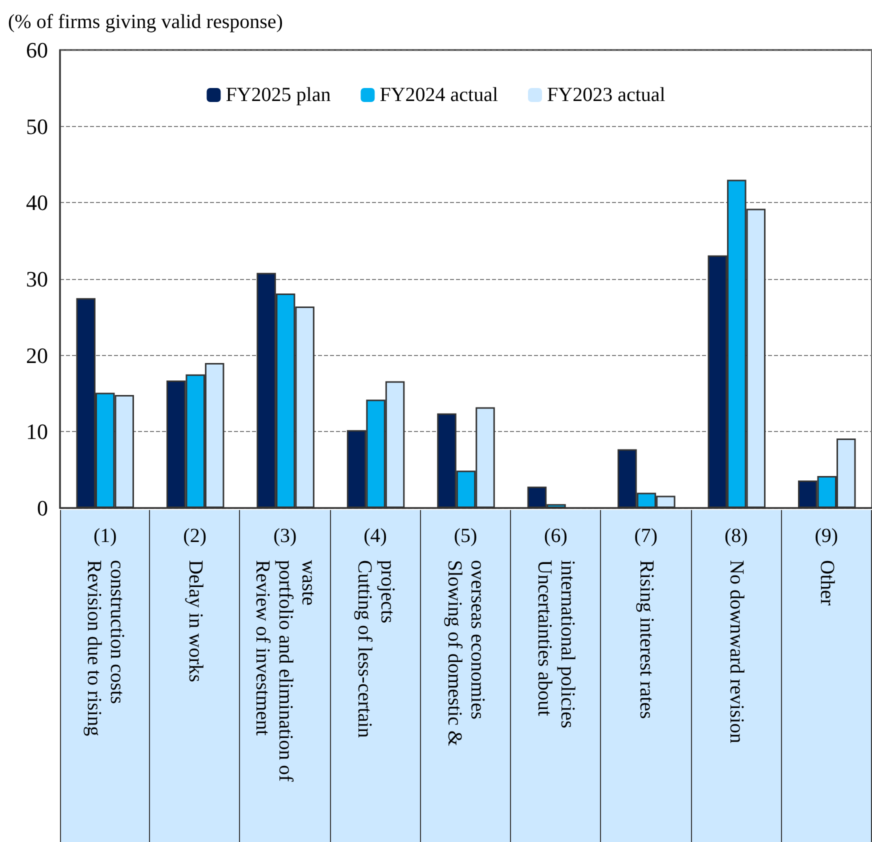 The width and height of the screenshot is (872, 842). I want to click on legend-label: FY2025 plan, so click(278, 95).